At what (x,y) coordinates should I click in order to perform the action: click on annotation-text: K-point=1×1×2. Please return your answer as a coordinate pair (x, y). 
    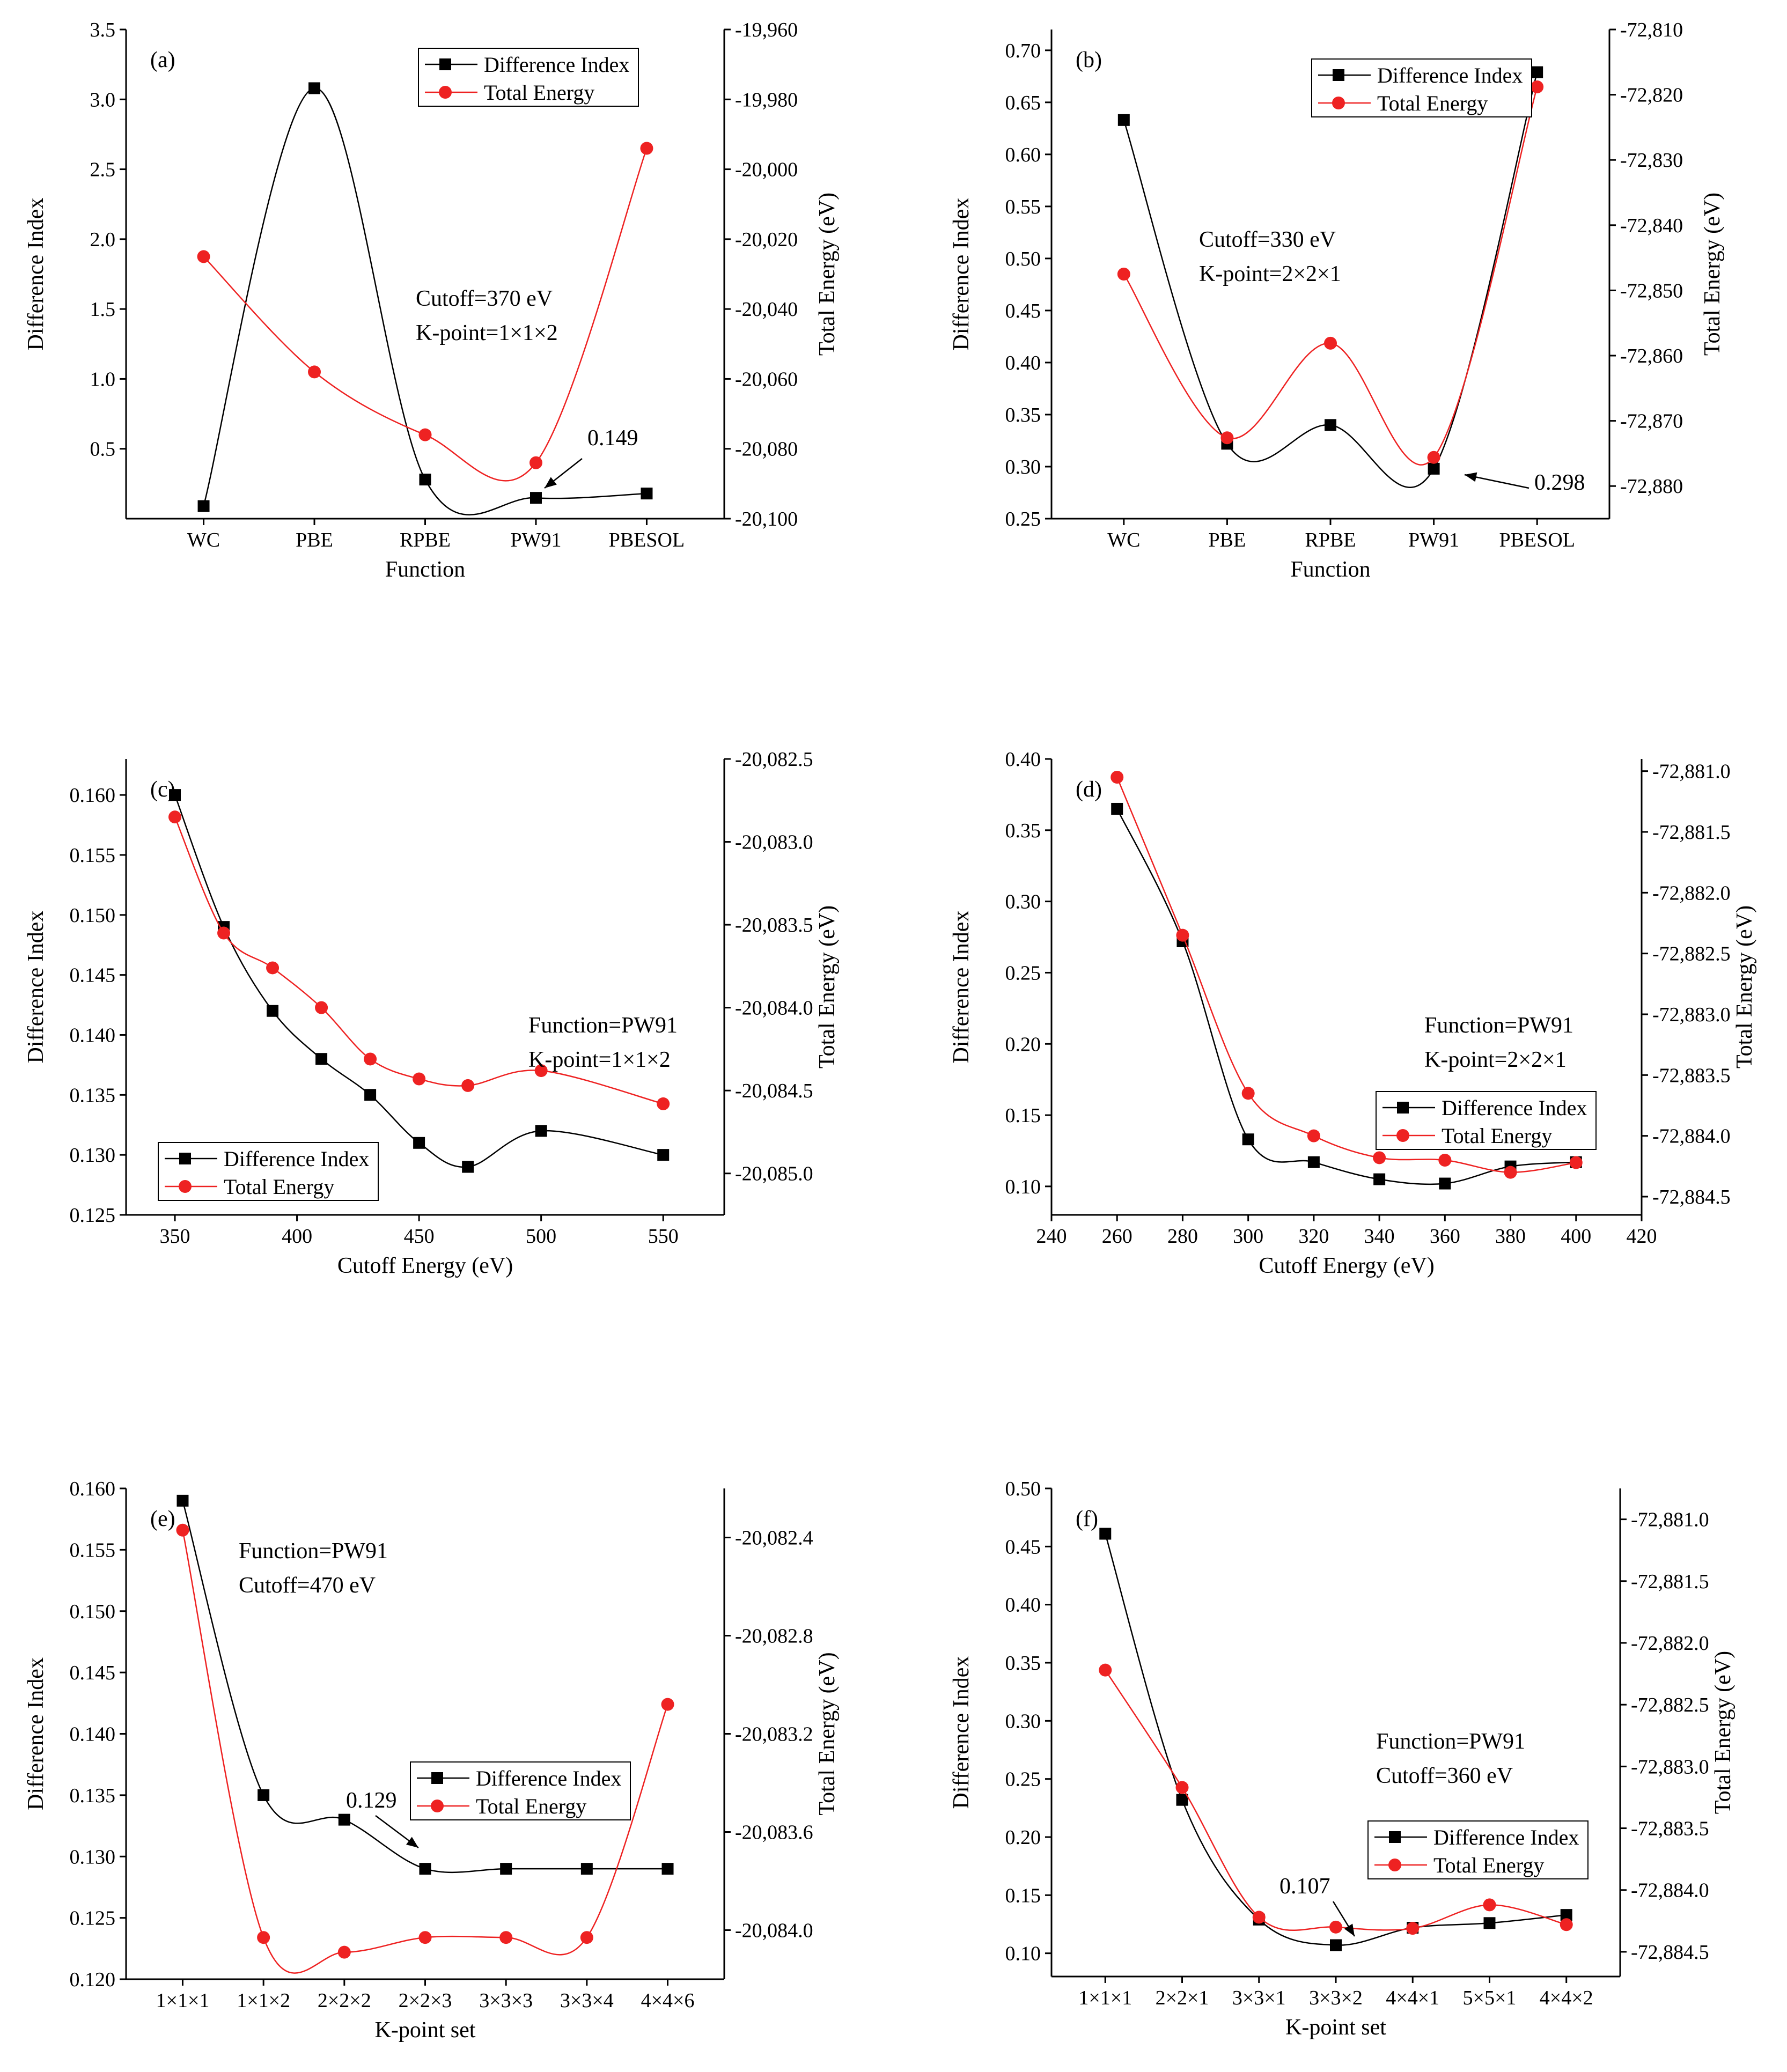
    Looking at the image, I should click on (487, 333).